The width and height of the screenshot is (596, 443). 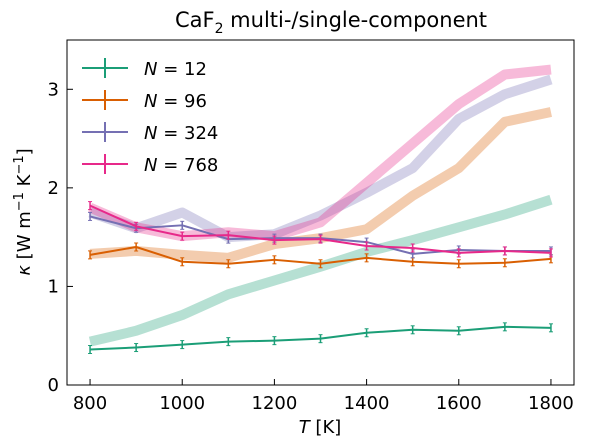 What do you see at coordinates (24, 182) in the screenshot?
I see `y-axis-label-mid: K` at bounding box center [24, 182].